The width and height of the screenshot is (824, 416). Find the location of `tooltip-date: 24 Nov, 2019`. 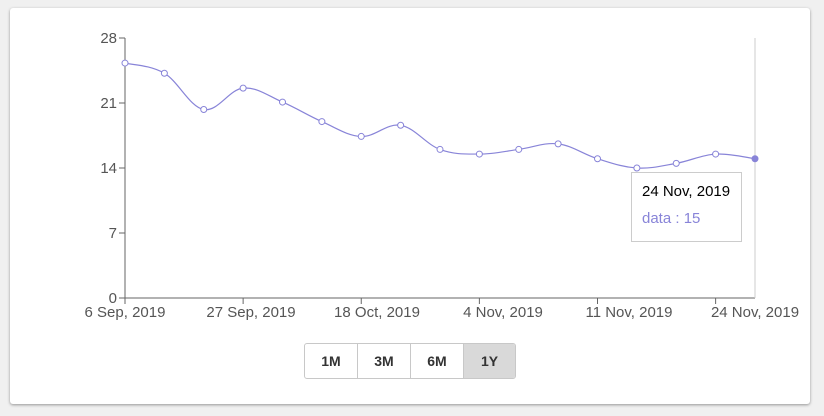

tooltip-date: 24 Nov, 2019 is located at coordinates (686, 191).